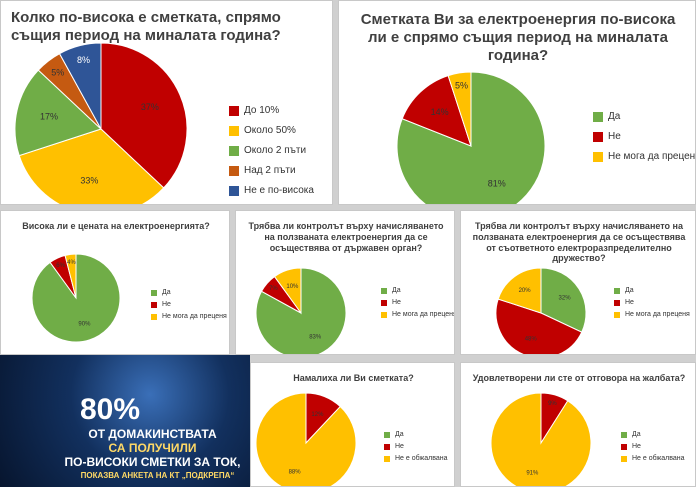  Describe the element at coordinates (152, 462) in the screenshot. I see `banner-line: ПО-ВИСОКИ СМЕТКИ ЗА ТОК,` at that location.